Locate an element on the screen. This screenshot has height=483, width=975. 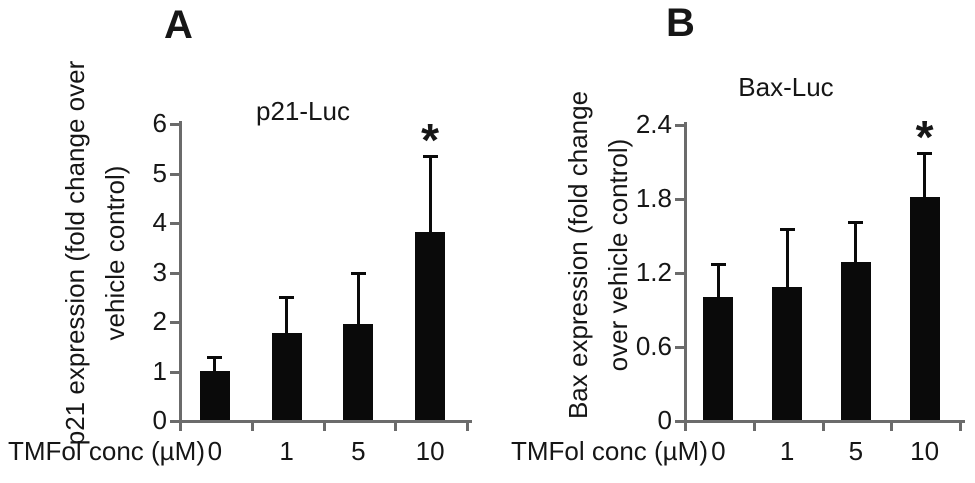
y-tick-label: 1.8 is located at coordinates (653, 198).